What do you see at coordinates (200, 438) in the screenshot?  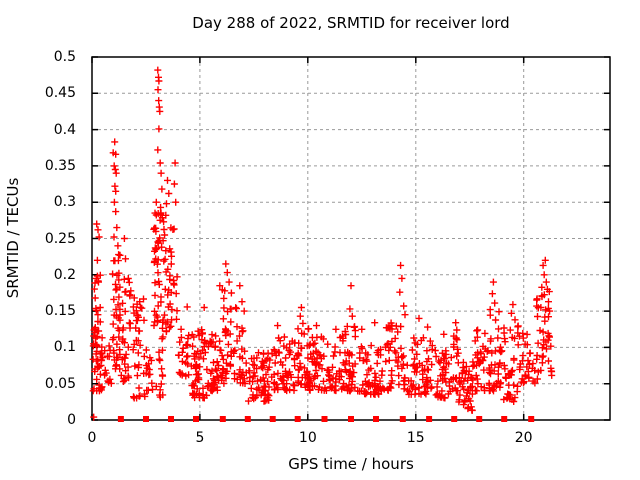 I see `x-tick-label: 5` at bounding box center [200, 438].